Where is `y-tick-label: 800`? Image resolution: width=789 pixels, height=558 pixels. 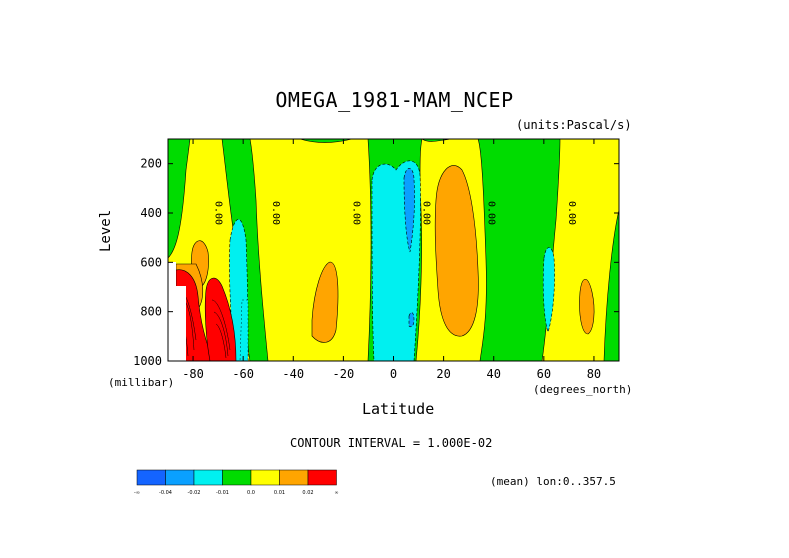 y-tick-label: 800 is located at coordinates (151, 312).